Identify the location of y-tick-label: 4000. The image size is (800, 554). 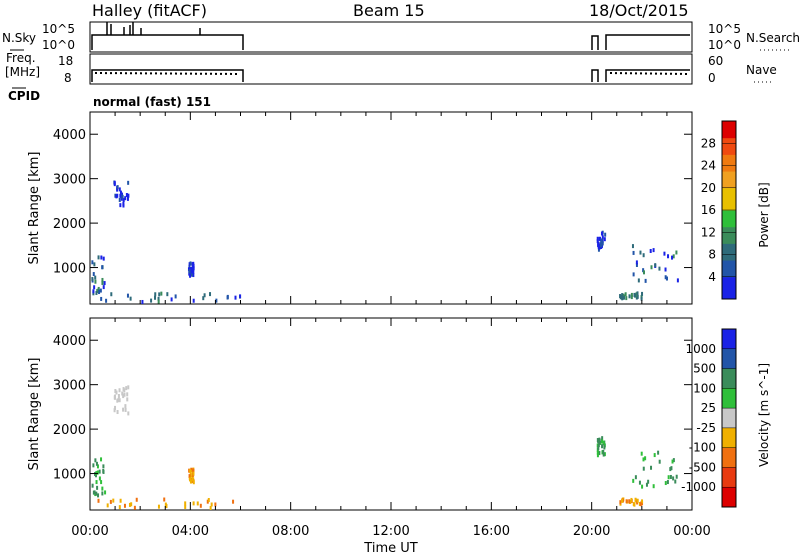
(69, 135).